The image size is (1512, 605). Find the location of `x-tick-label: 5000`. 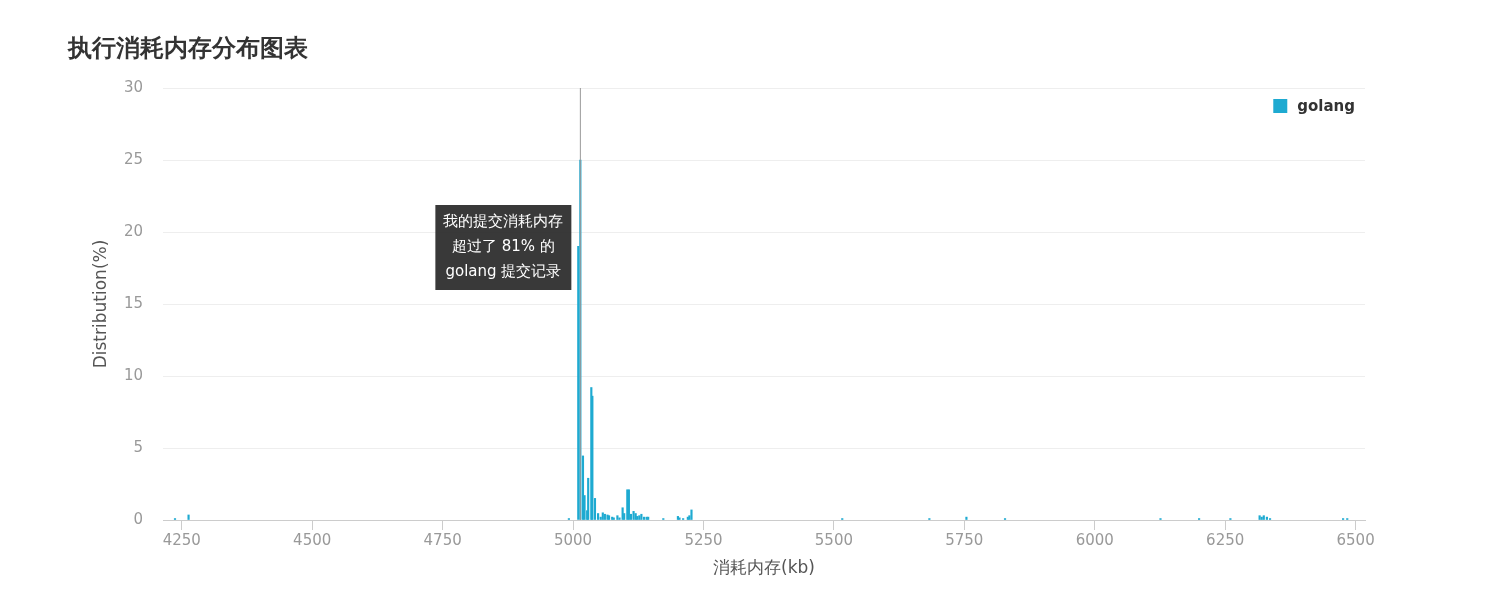

x-tick-label: 5000 is located at coordinates (573, 539).